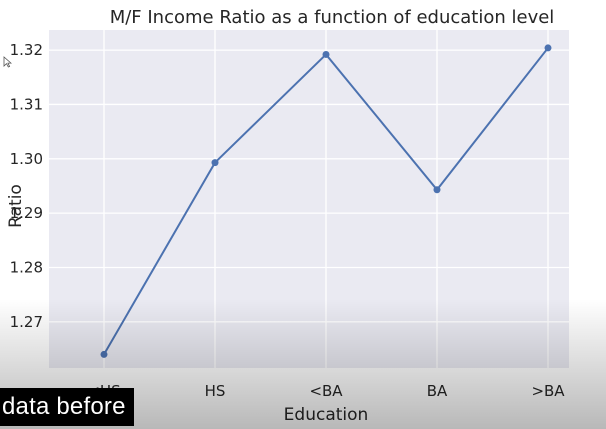 Image resolution: width=606 pixels, height=429 pixels. I want to click on x-tick-label: BA, so click(437, 391).